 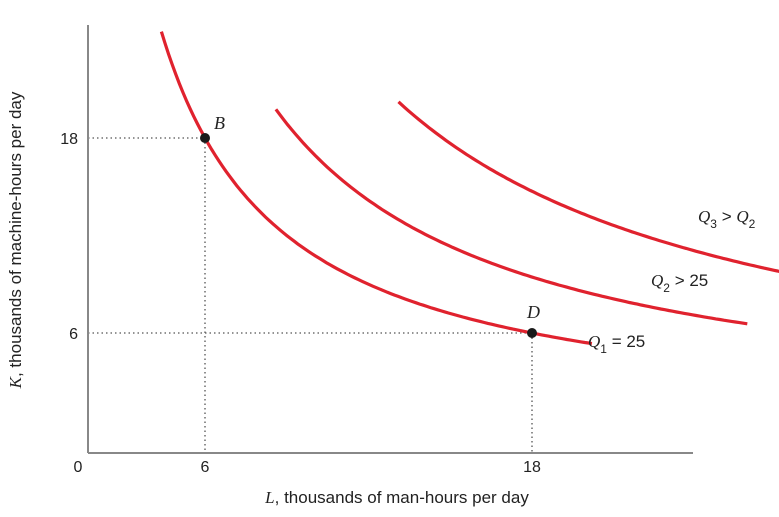 I want to click on x-tick-6: 6, so click(x=205, y=467).